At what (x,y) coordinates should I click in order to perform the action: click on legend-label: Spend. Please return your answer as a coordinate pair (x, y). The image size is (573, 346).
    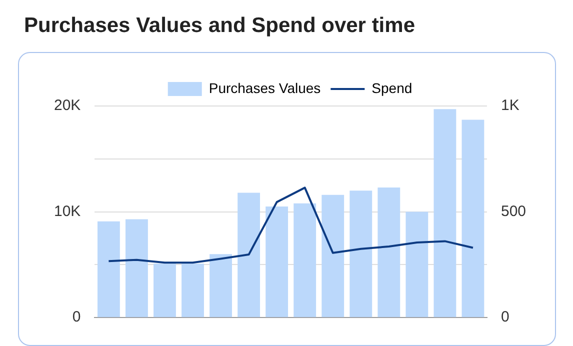
    Looking at the image, I should click on (392, 88).